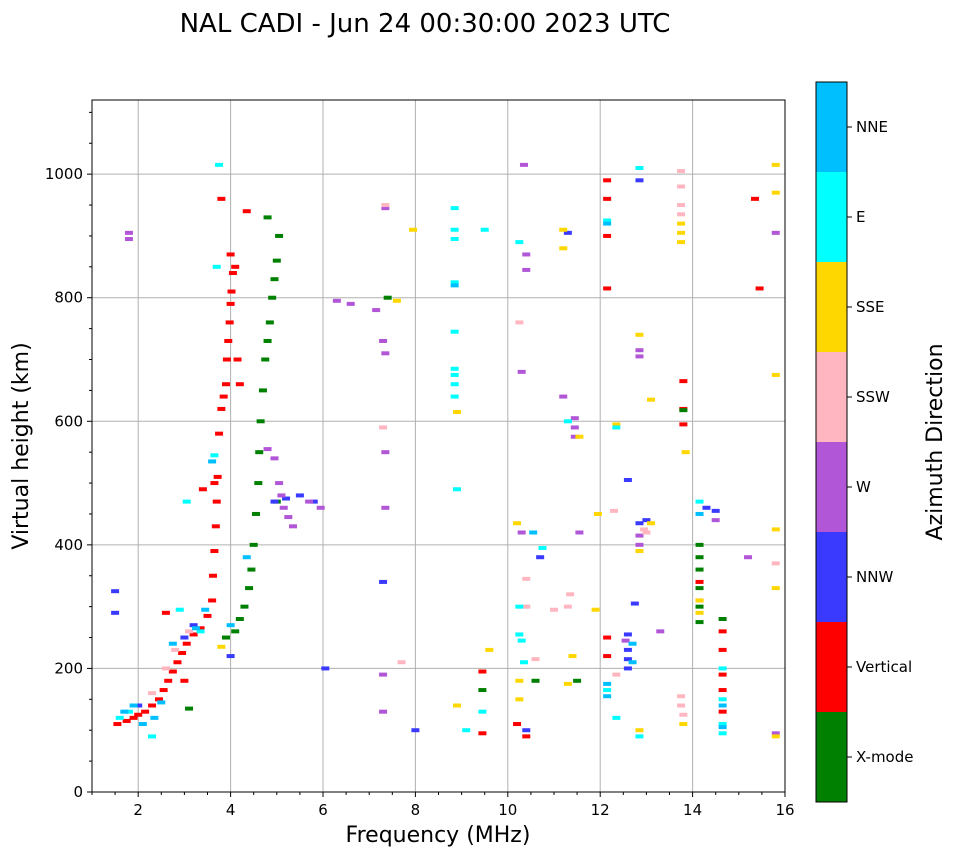  Describe the element at coordinates (692, 810) in the screenshot. I see `x-tick-label: 14` at that location.